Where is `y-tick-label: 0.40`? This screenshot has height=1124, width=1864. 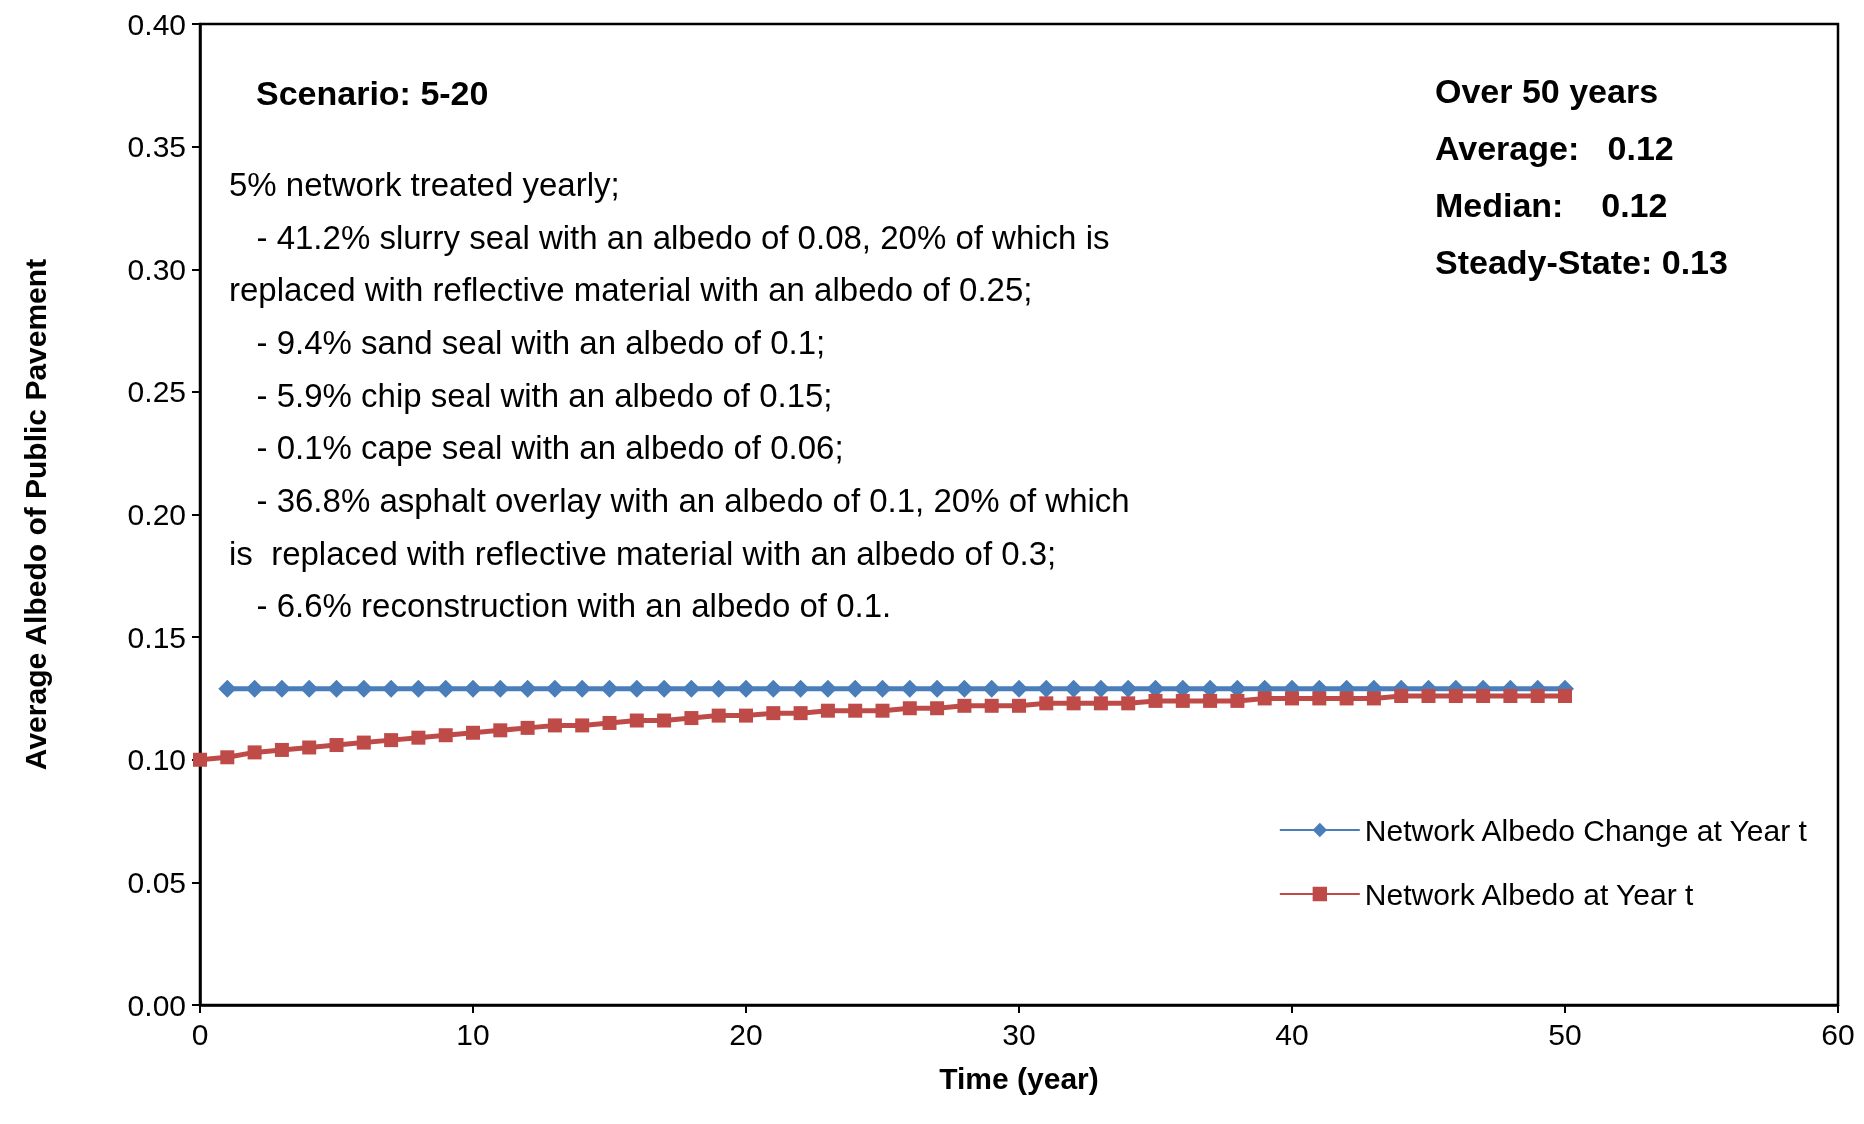
y-tick-label: 0.40 is located at coordinates (156, 24).